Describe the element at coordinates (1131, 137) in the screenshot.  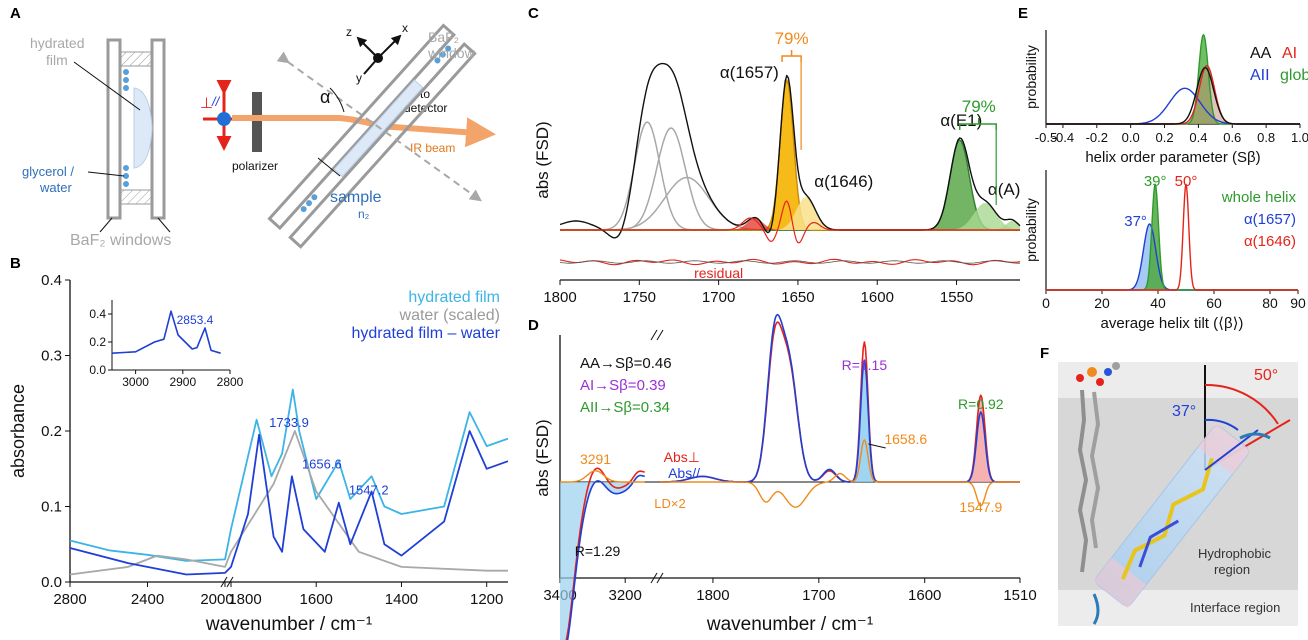
I see `e1-x-tick-label: 0.0` at that location.